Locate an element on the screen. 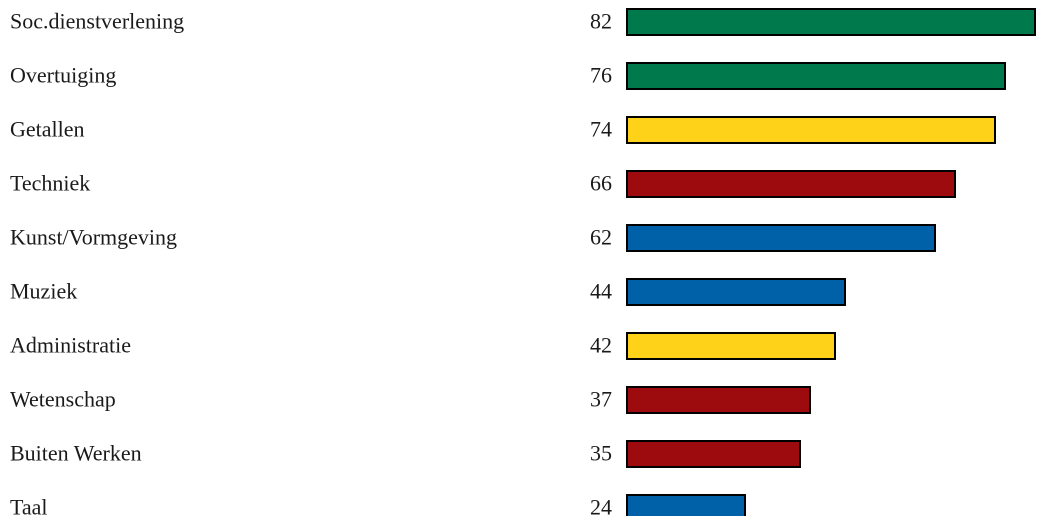 This screenshot has height=516, width=1037. value-label: 44 is located at coordinates (601, 291).